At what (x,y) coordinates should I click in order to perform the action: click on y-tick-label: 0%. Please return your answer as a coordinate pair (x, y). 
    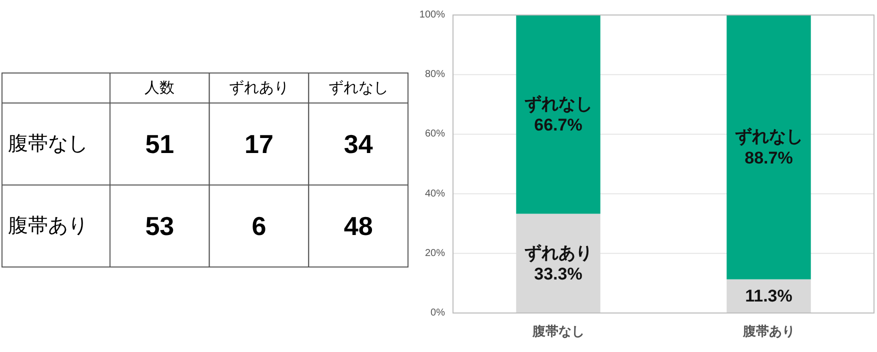
    Looking at the image, I should click on (438, 313).